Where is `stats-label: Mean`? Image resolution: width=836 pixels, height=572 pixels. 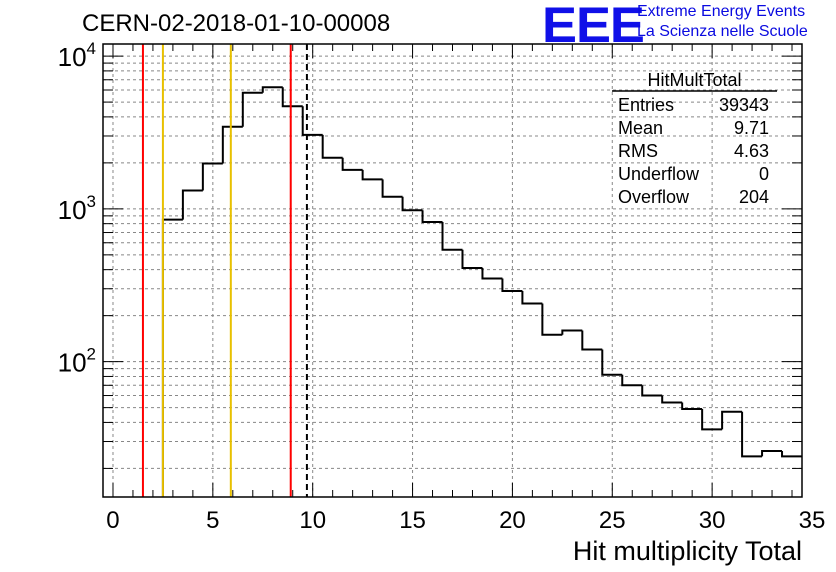
stats-label: Mean is located at coordinates (640, 128).